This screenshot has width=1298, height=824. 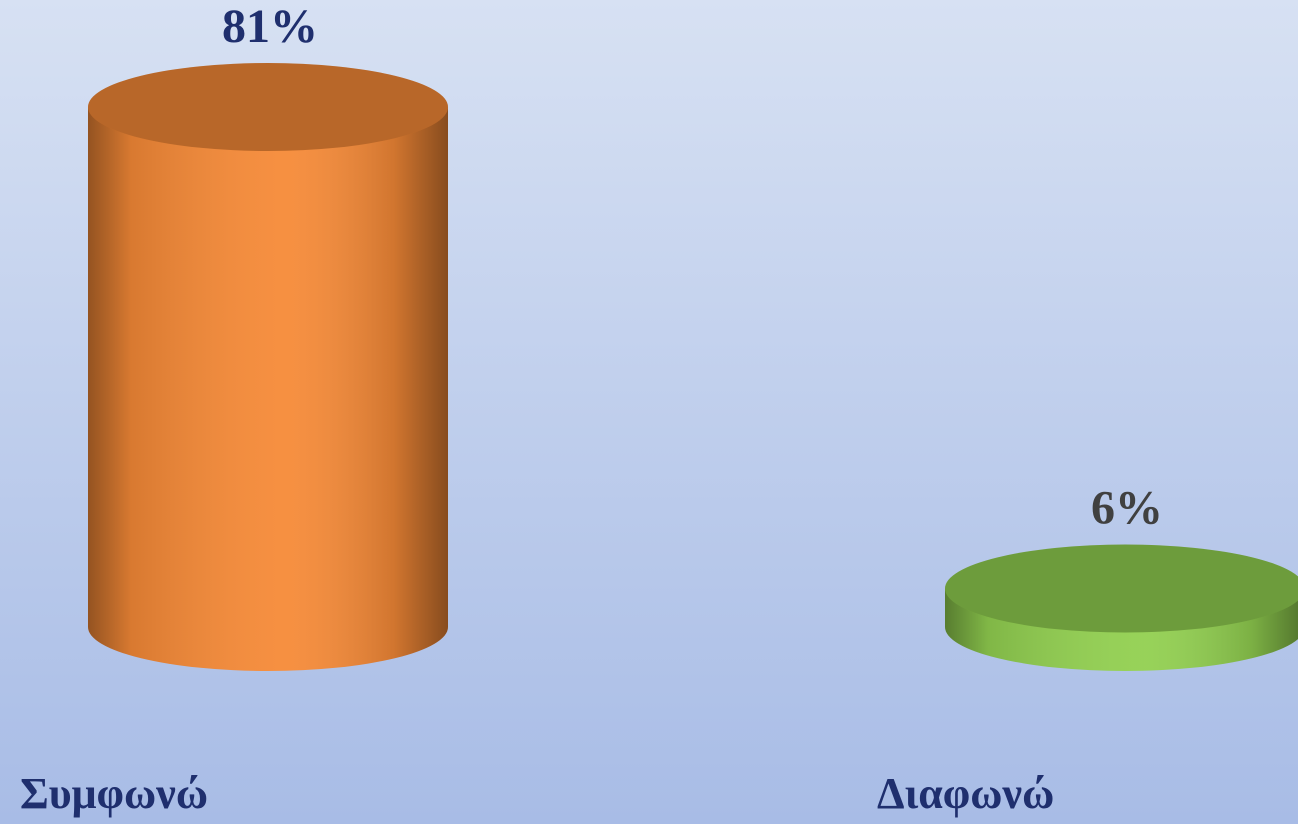 I want to click on value-label: 81%, so click(x=270, y=26).